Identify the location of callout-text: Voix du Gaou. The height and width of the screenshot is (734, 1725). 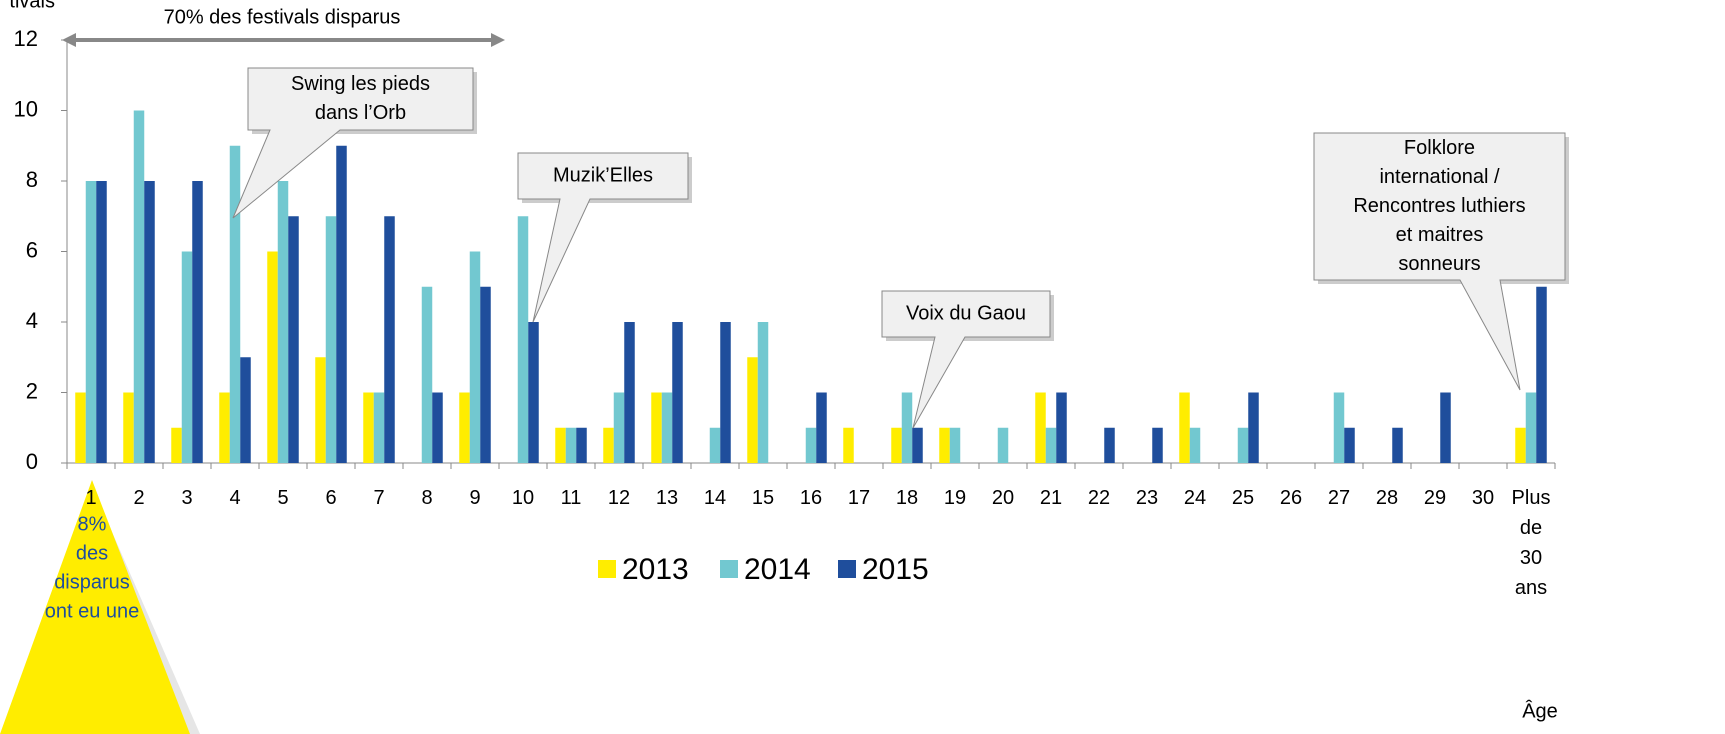
(966, 313).